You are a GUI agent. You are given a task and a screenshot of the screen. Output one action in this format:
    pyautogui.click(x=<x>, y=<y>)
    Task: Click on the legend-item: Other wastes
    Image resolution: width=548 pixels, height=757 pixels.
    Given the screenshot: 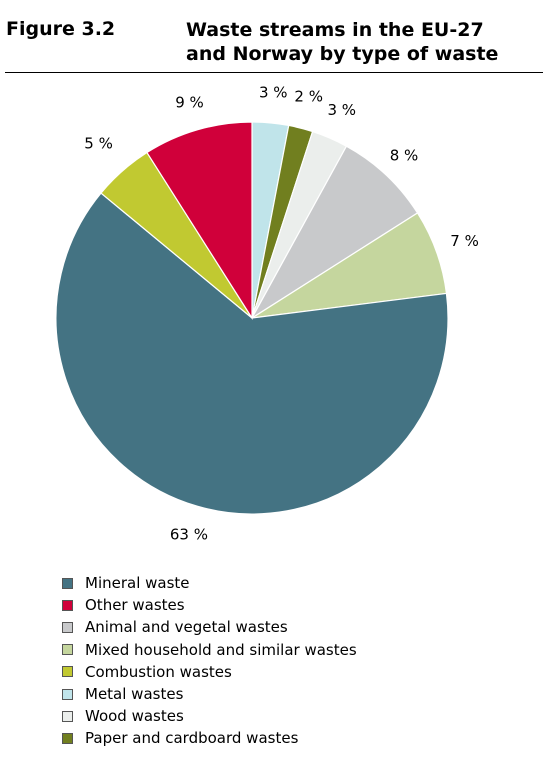 What is the action you would take?
    pyautogui.click(x=209, y=605)
    